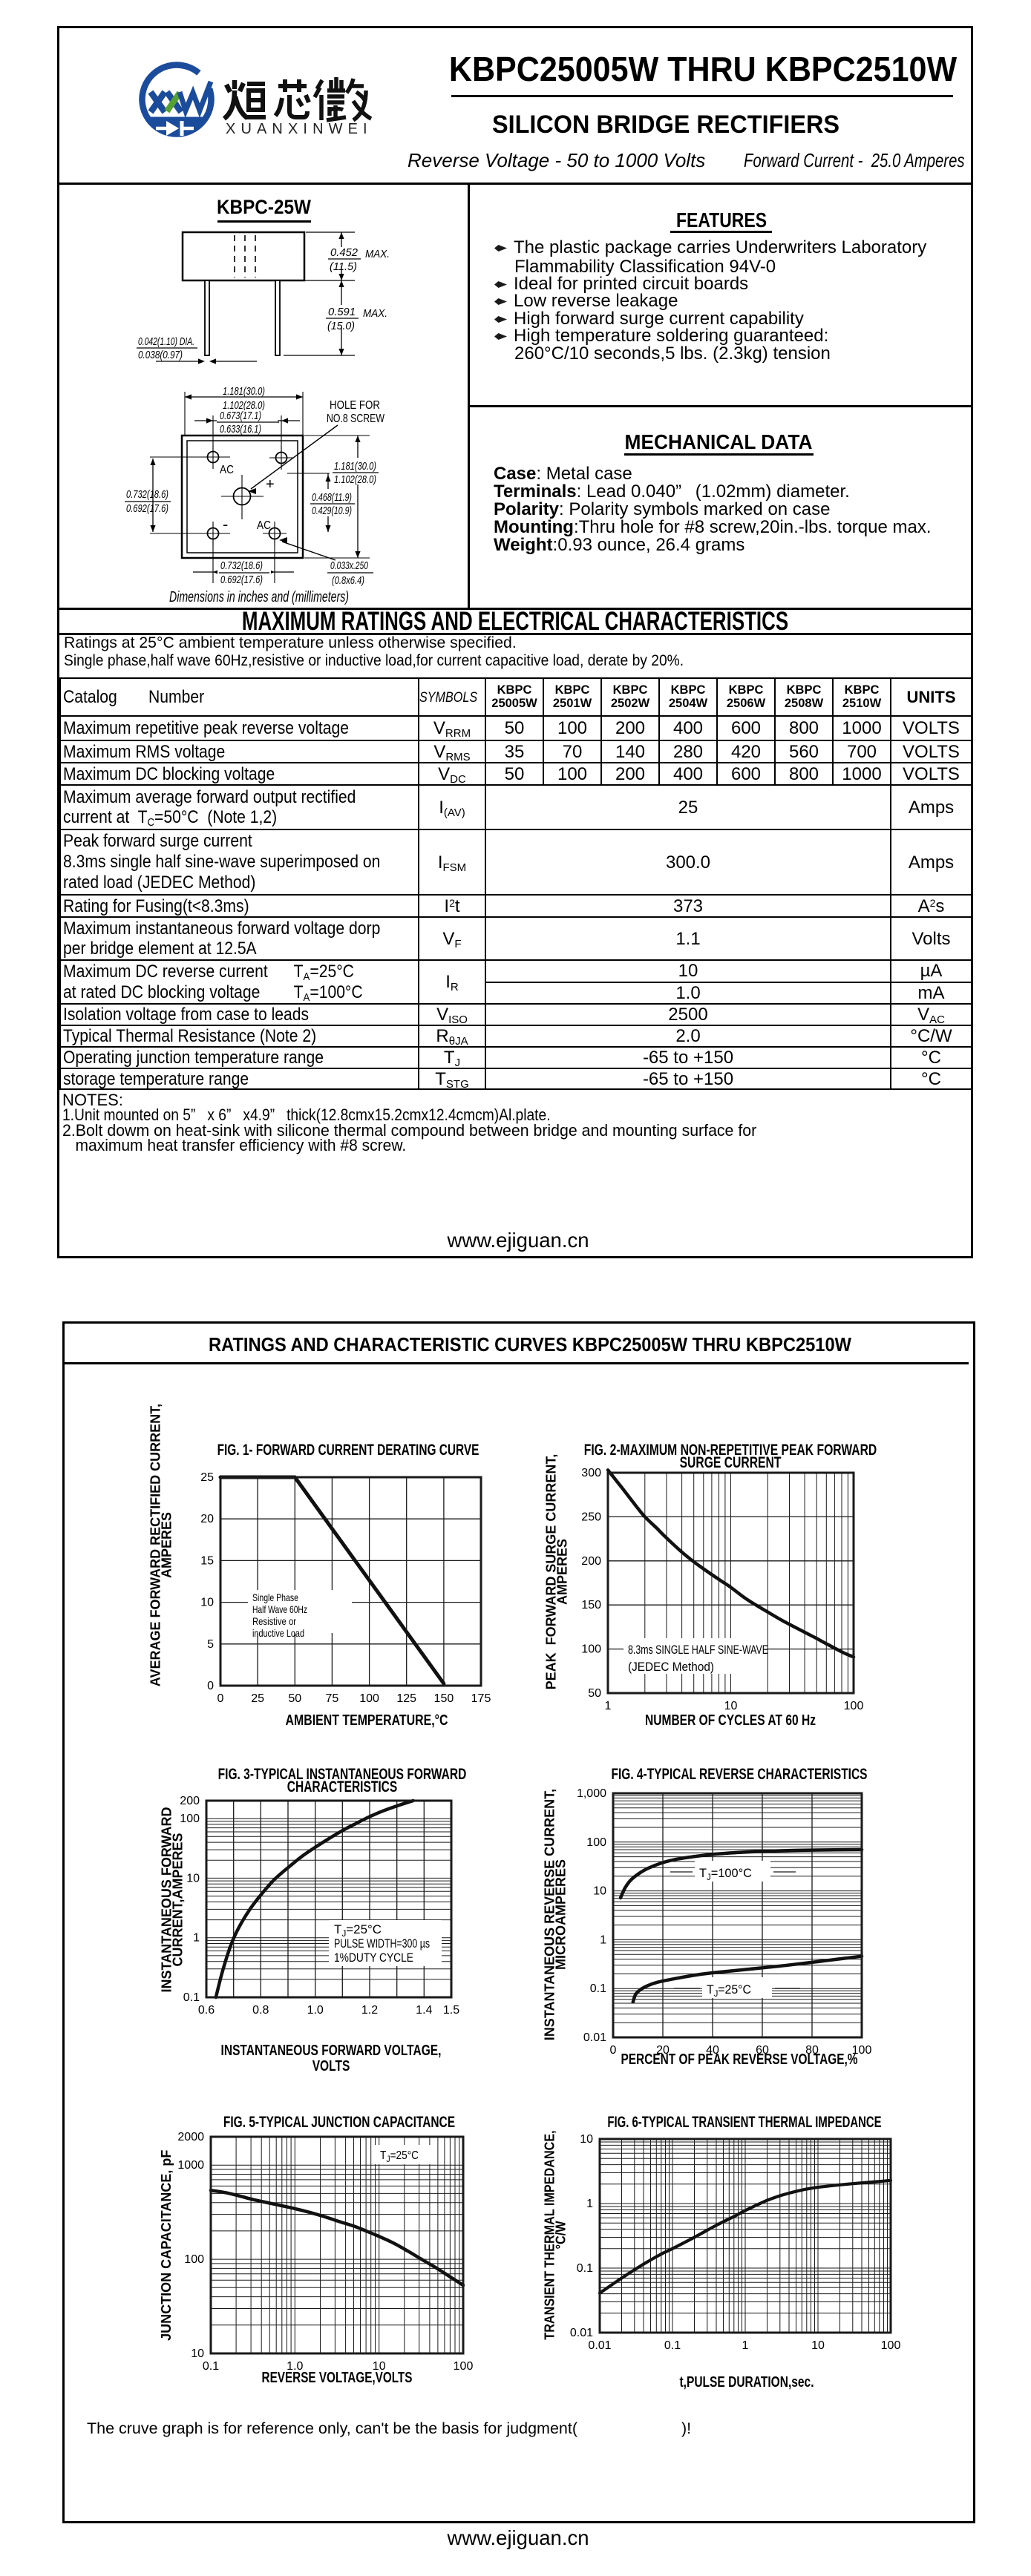  I want to click on svg-text: 1.5, so click(451, 2010).